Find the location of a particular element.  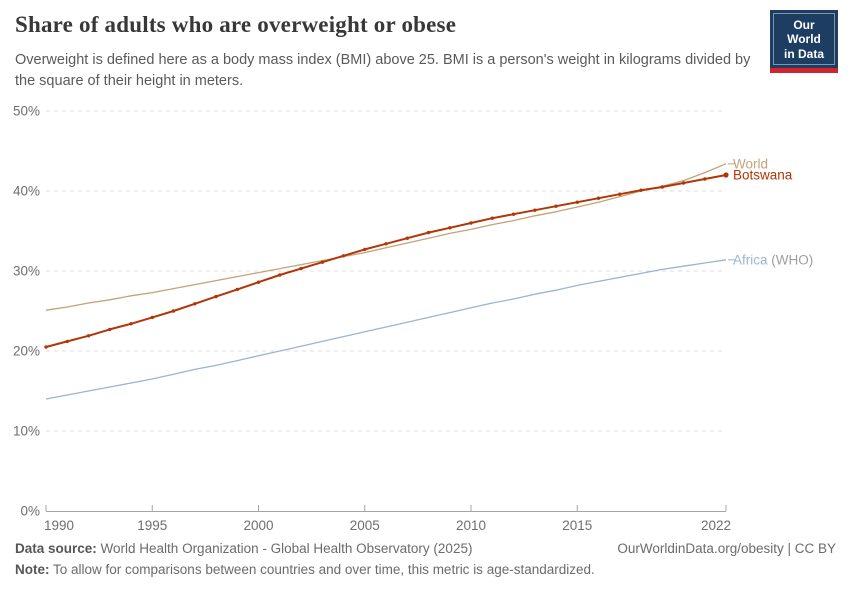

data-point-botswana-2011 is located at coordinates (492, 218).